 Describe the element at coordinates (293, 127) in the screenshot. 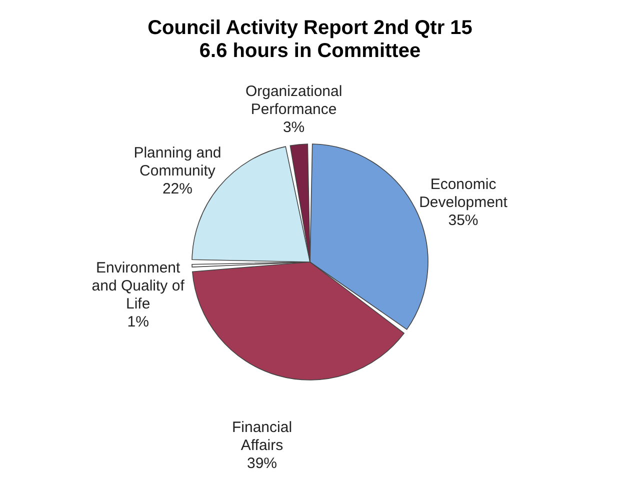

I see `data-label: 3%` at that location.